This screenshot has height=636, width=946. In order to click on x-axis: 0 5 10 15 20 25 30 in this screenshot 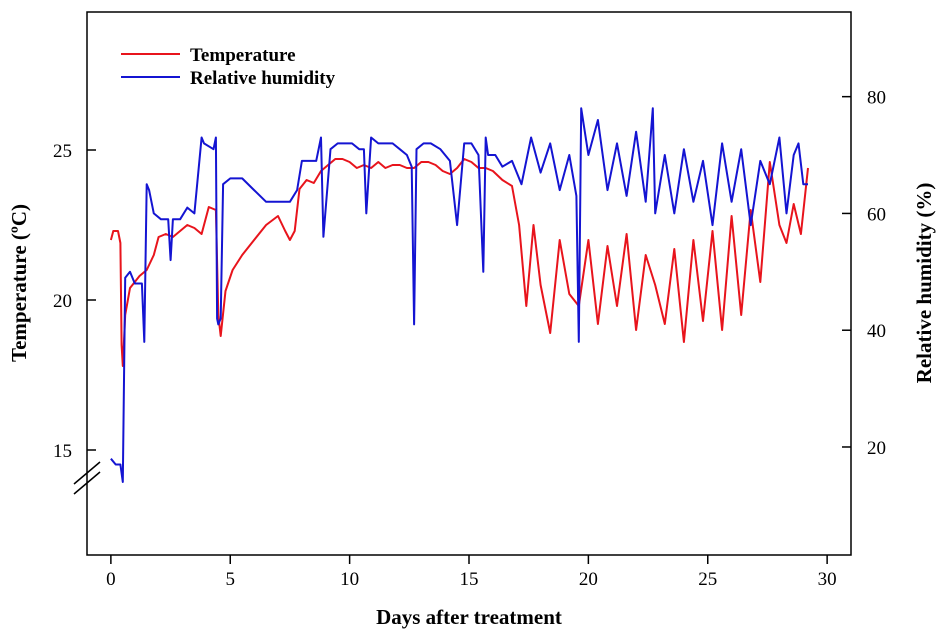, I will do `click(471, 572)`.